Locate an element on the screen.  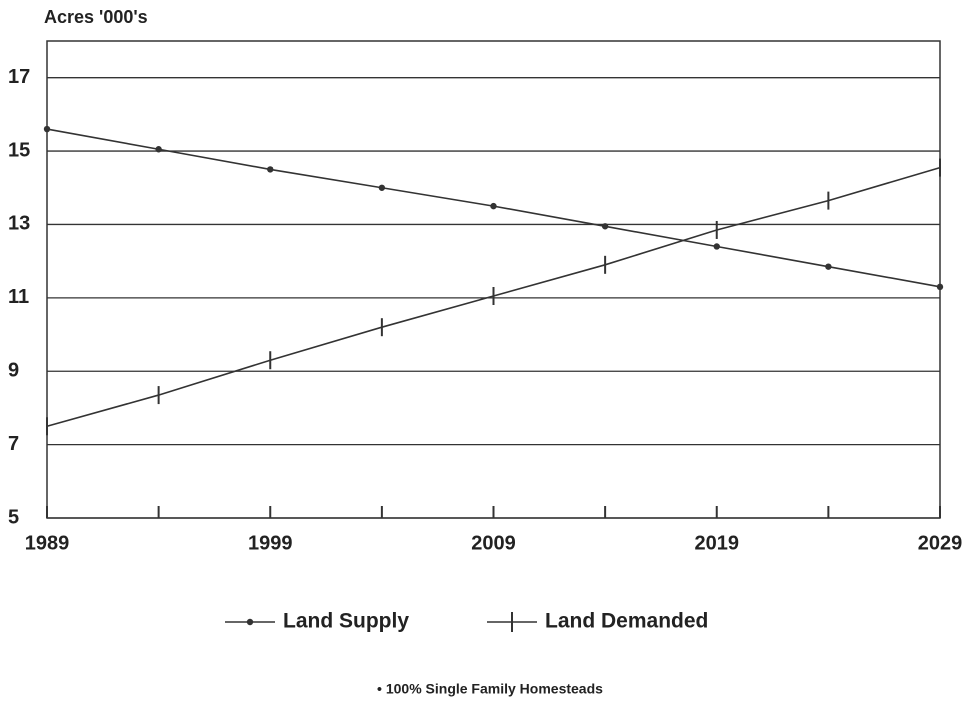
y-tick-label: 7 is located at coordinates (13, 444).